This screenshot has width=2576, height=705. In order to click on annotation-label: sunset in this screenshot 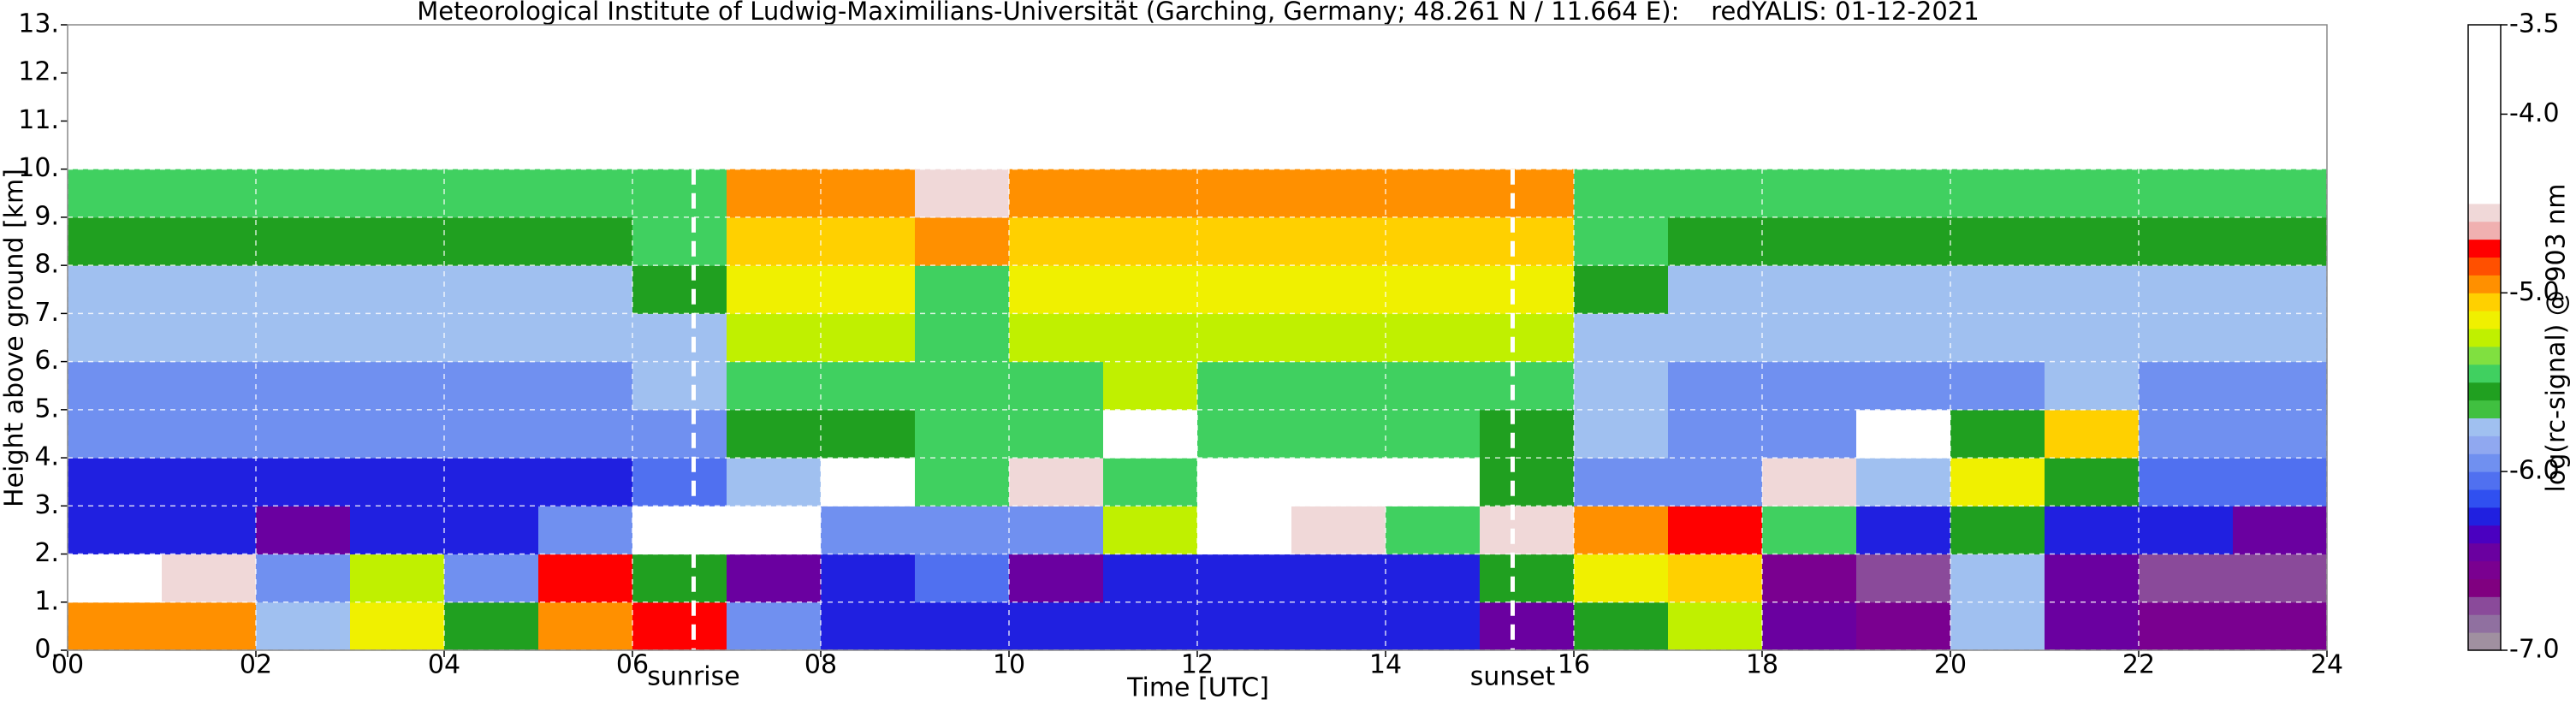, I will do `click(1513, 677)`.